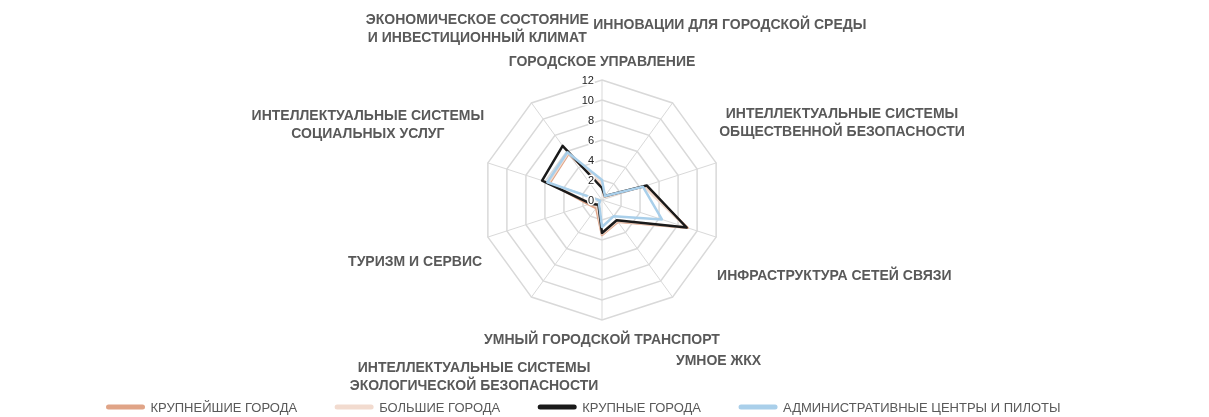  Describe the element at coordinates (842, 121) in the screenshot. I see `spoke-label: ИНТЕЛЛЕКТУАЛЬНЫЕ СИСТЕМЫ ОБЩЕСТВЕННОЙ БЕЗОПАСНОСТИ` at that location.